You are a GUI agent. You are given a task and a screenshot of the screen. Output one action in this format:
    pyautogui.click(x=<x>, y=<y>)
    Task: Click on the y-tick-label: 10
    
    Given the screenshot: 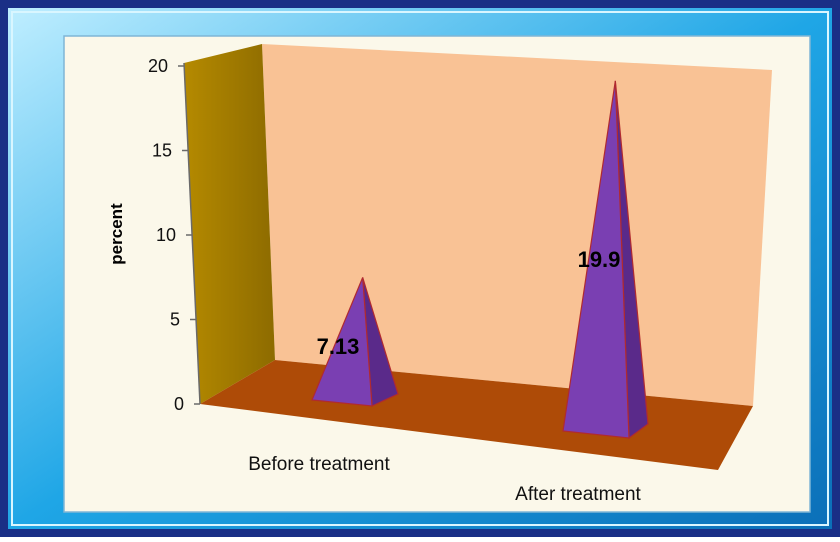 What is the action you would take?
    pyautogui.click(x=166, y=235)
    